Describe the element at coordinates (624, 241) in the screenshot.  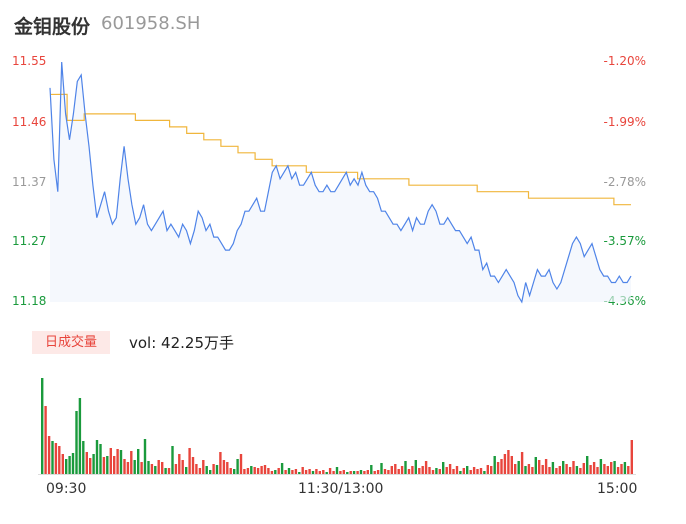
I see `pct-tick-label: -3.57%` at that location.